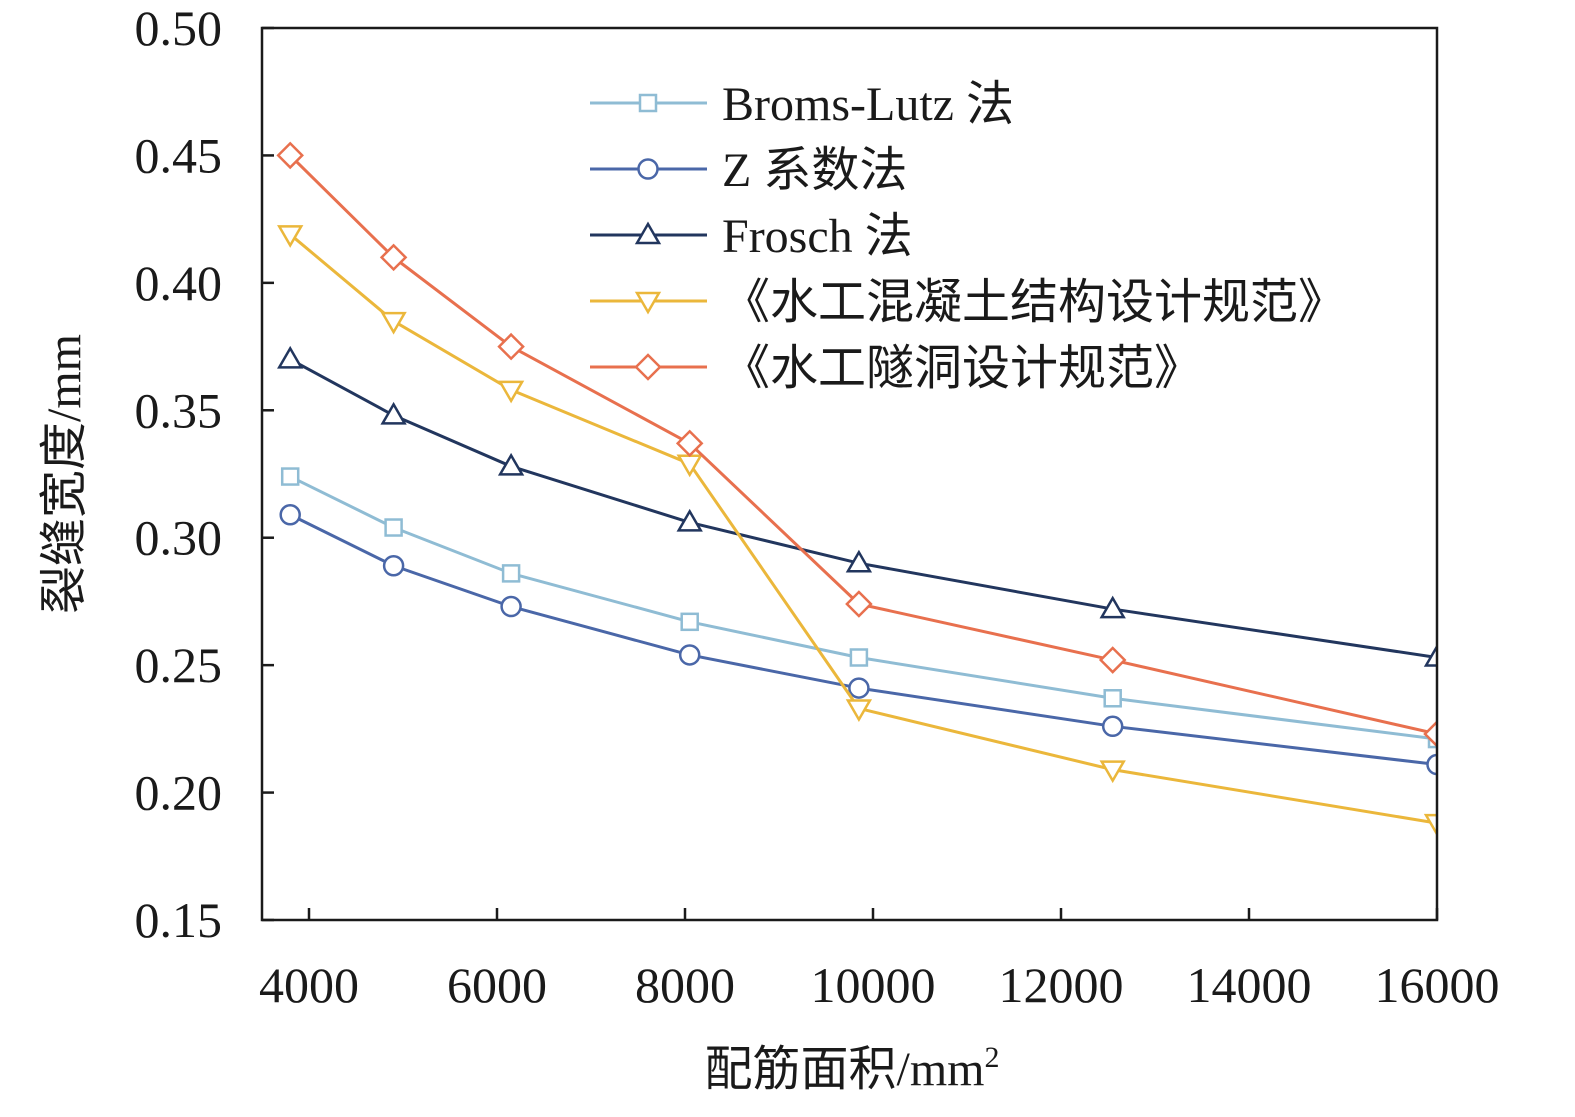 Image resolution: width=1575 pixels, height=1117 pixels. Describe the element at coordinates (873, 985) in the screenshot. I see `x-tick-label: 10000` at that location.